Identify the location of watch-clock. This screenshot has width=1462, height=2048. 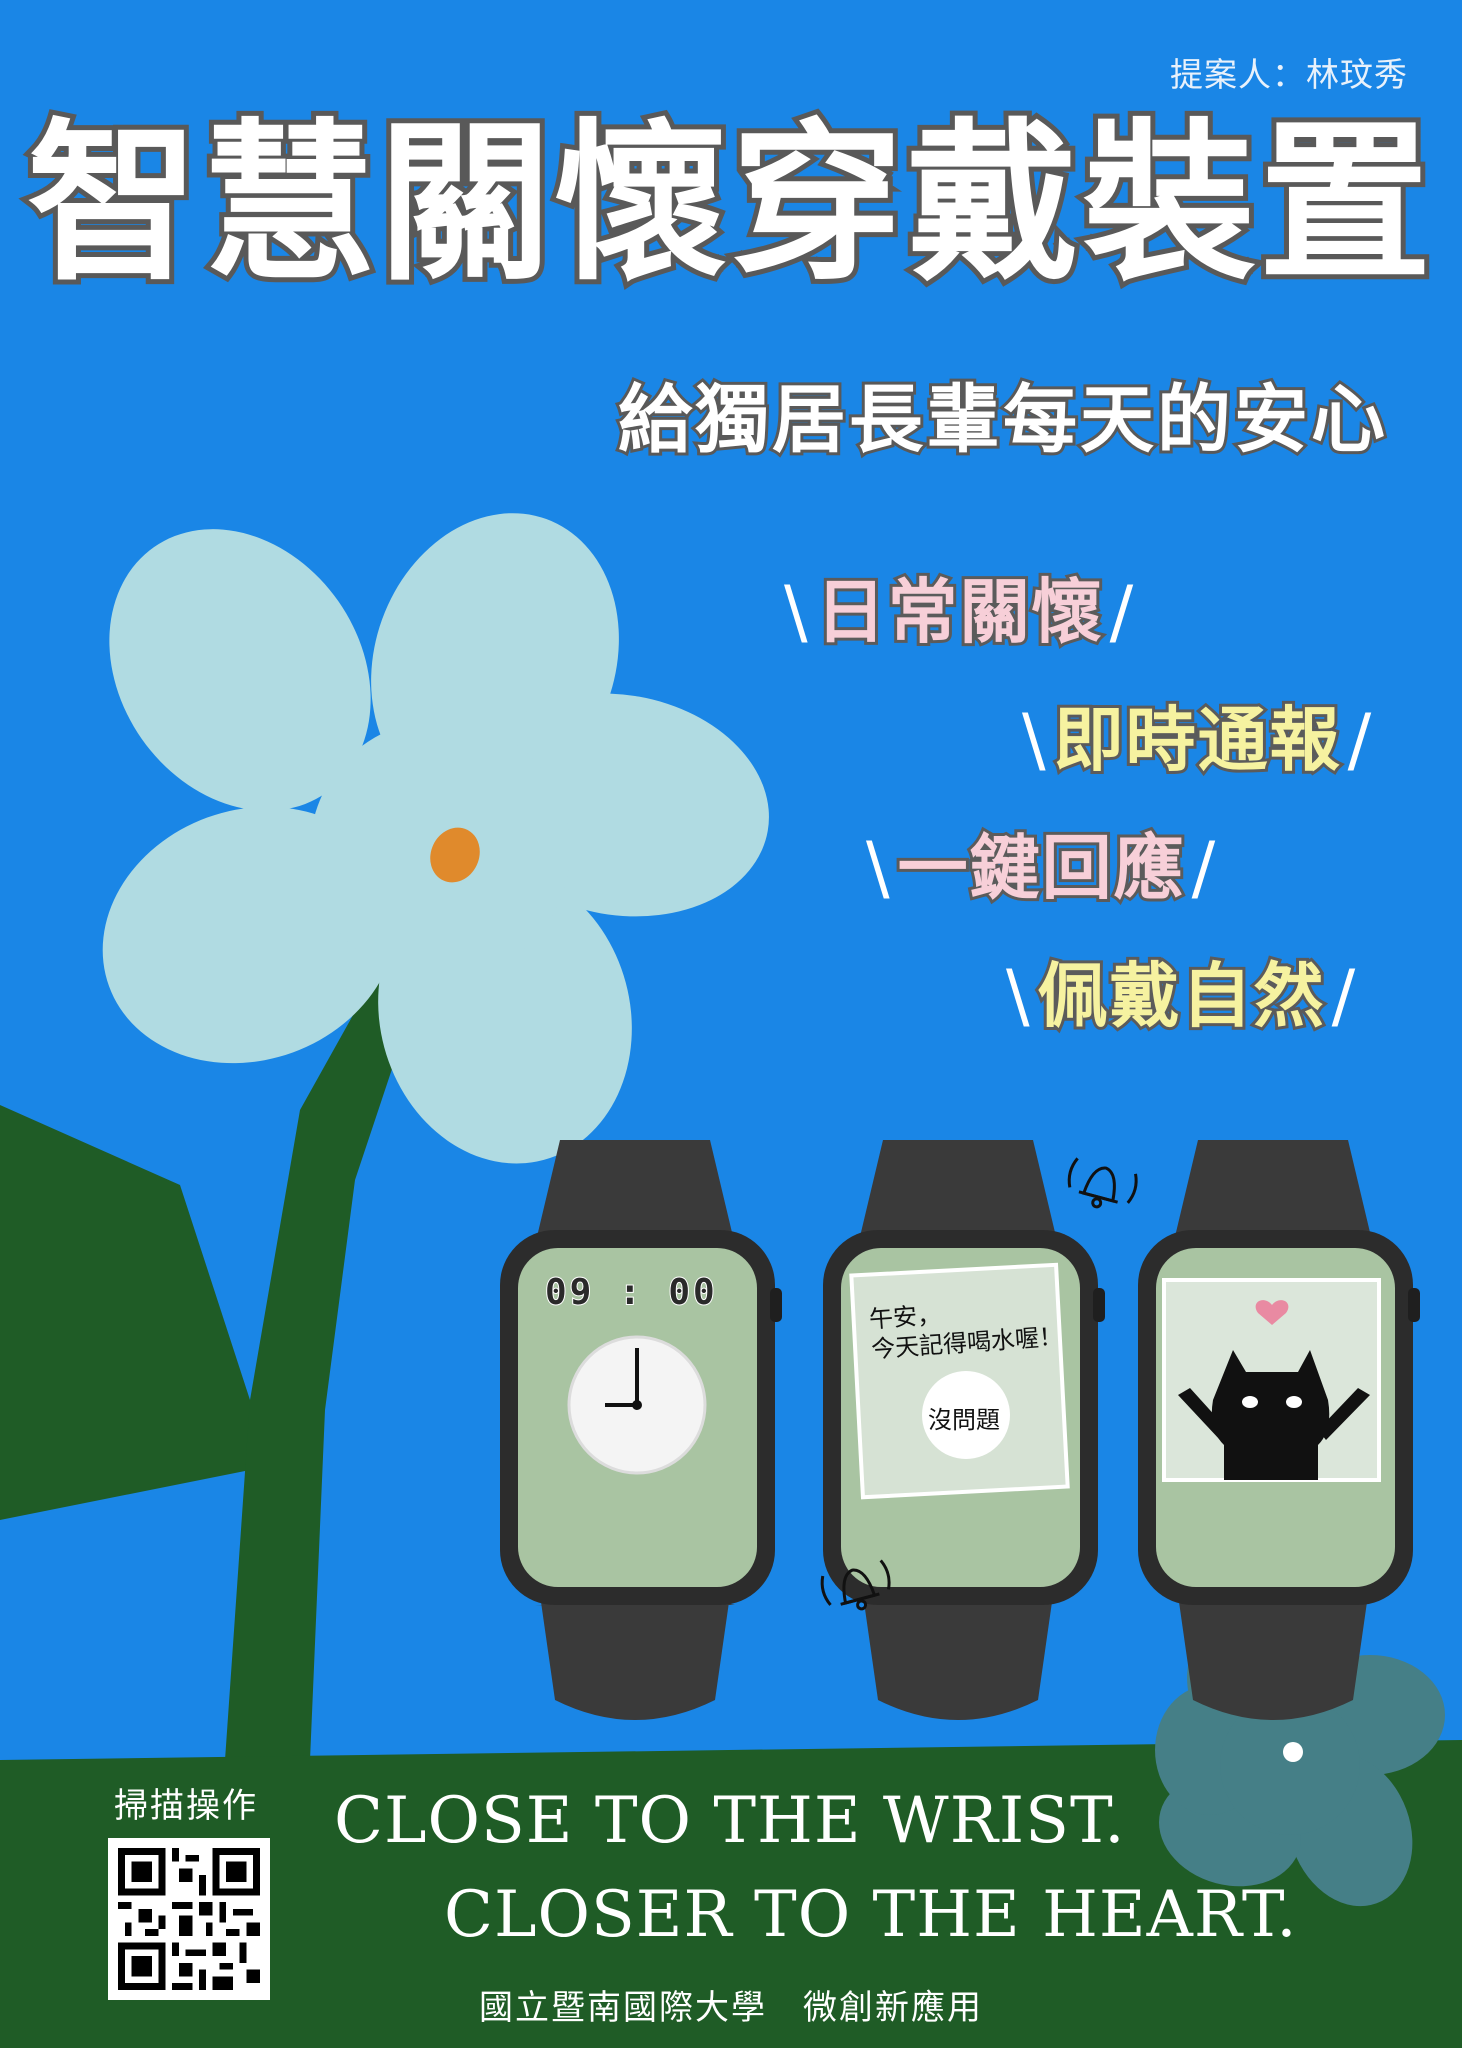
(641, 1430).